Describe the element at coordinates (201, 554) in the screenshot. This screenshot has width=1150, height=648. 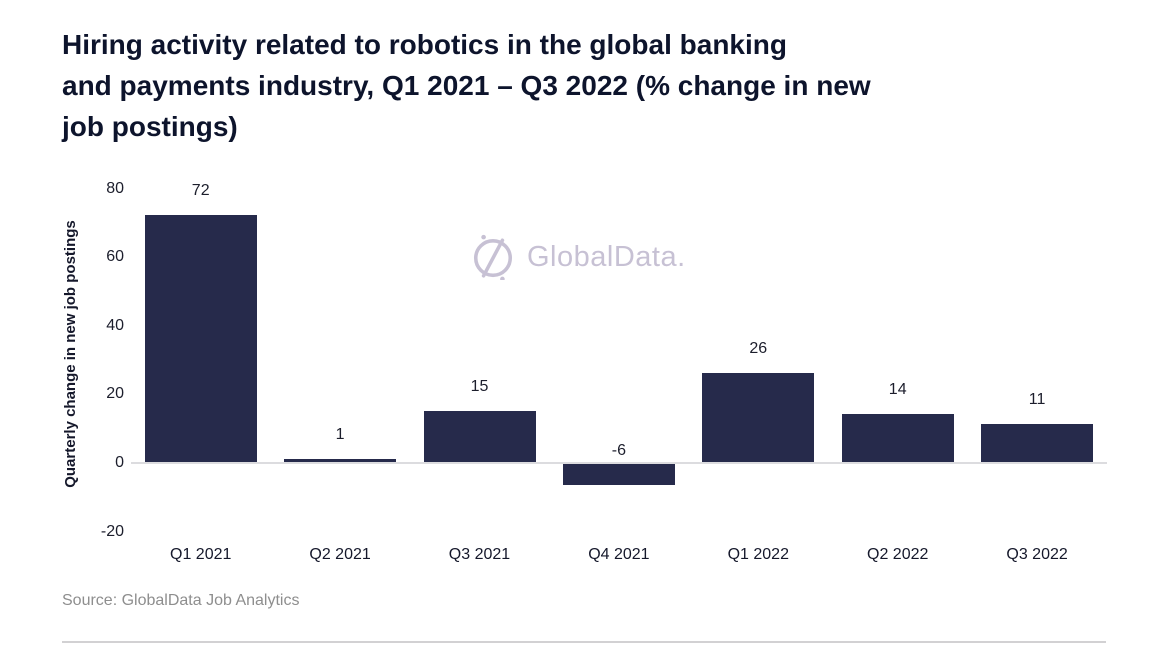
I see `x-tick-label: Q1 2021` at that location.